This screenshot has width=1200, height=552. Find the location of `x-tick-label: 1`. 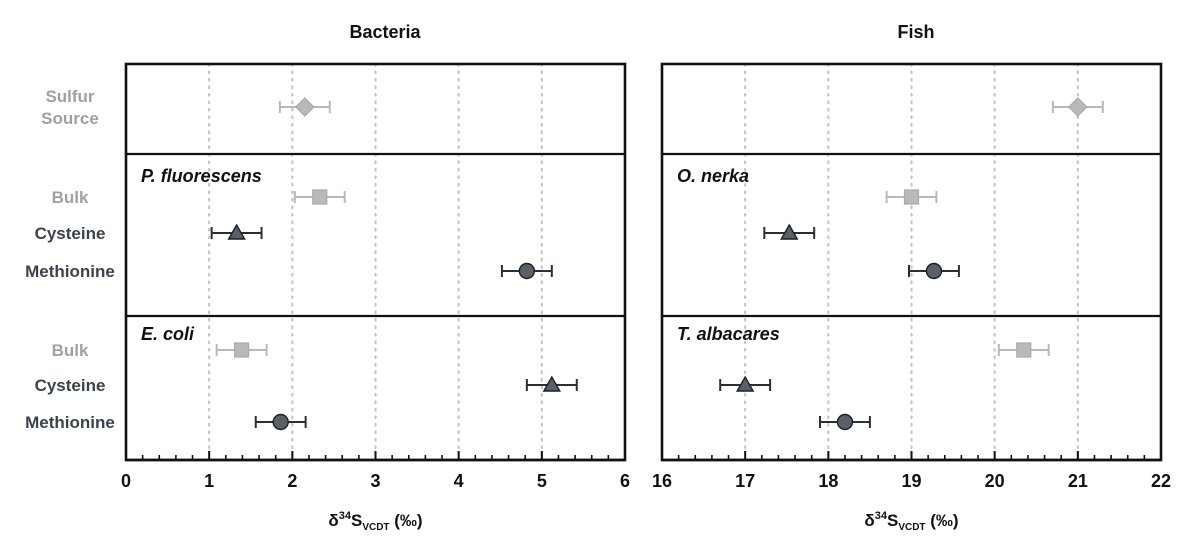

x-tick-label: 1 is located at coordinates (209, 481).